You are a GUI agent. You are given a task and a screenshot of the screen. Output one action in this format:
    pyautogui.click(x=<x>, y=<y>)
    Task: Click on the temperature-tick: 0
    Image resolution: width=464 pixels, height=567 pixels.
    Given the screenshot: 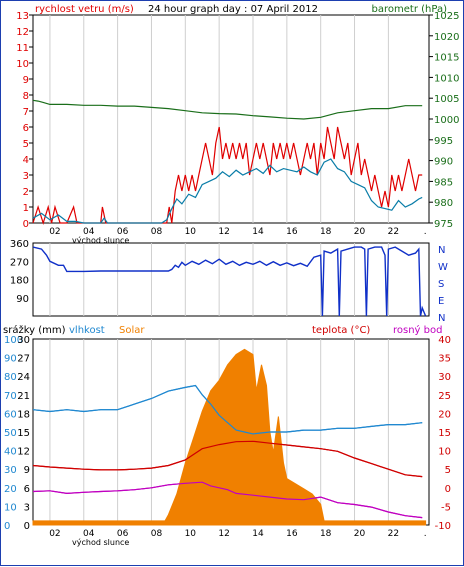 What is the action you would take?
    pyautogui.click(x=448, y=489)
    